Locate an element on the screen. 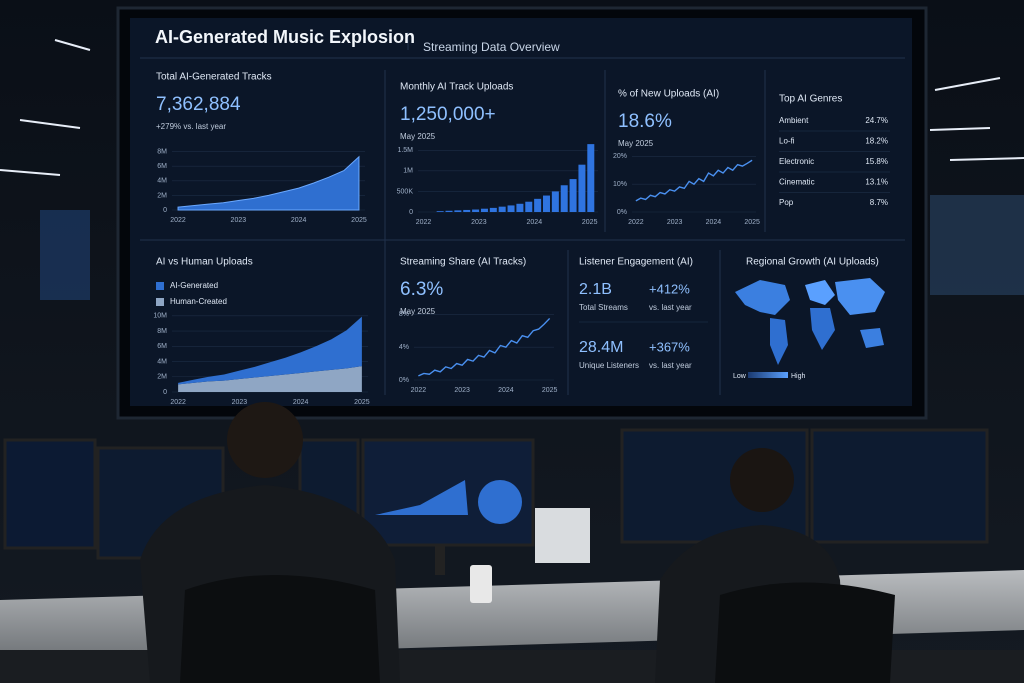  panel-title: Total AI-Generated Tracks is located at coordinates (214, 77).